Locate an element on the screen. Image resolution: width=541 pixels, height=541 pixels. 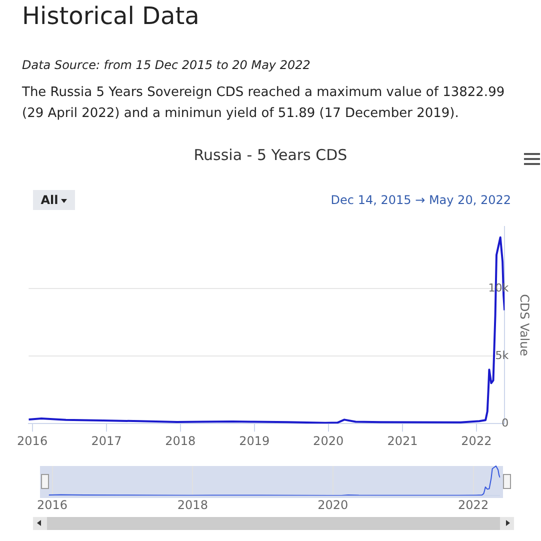
y-tick-label: 0 is located at coordinates (505, 423).